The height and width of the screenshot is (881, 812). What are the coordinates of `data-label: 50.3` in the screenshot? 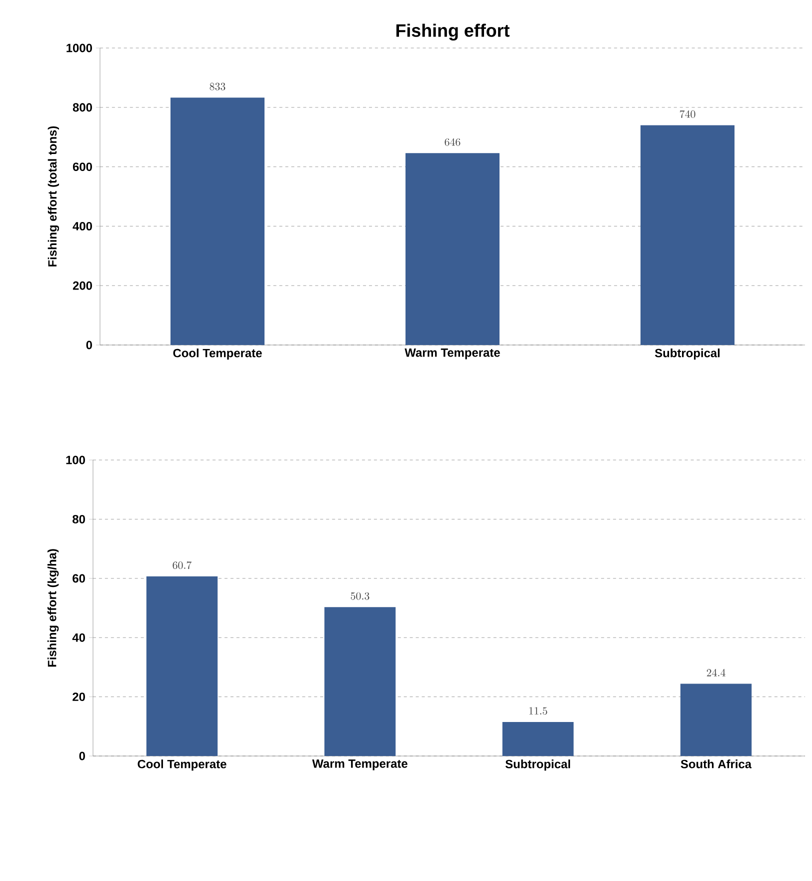 It's located at (360, 596).